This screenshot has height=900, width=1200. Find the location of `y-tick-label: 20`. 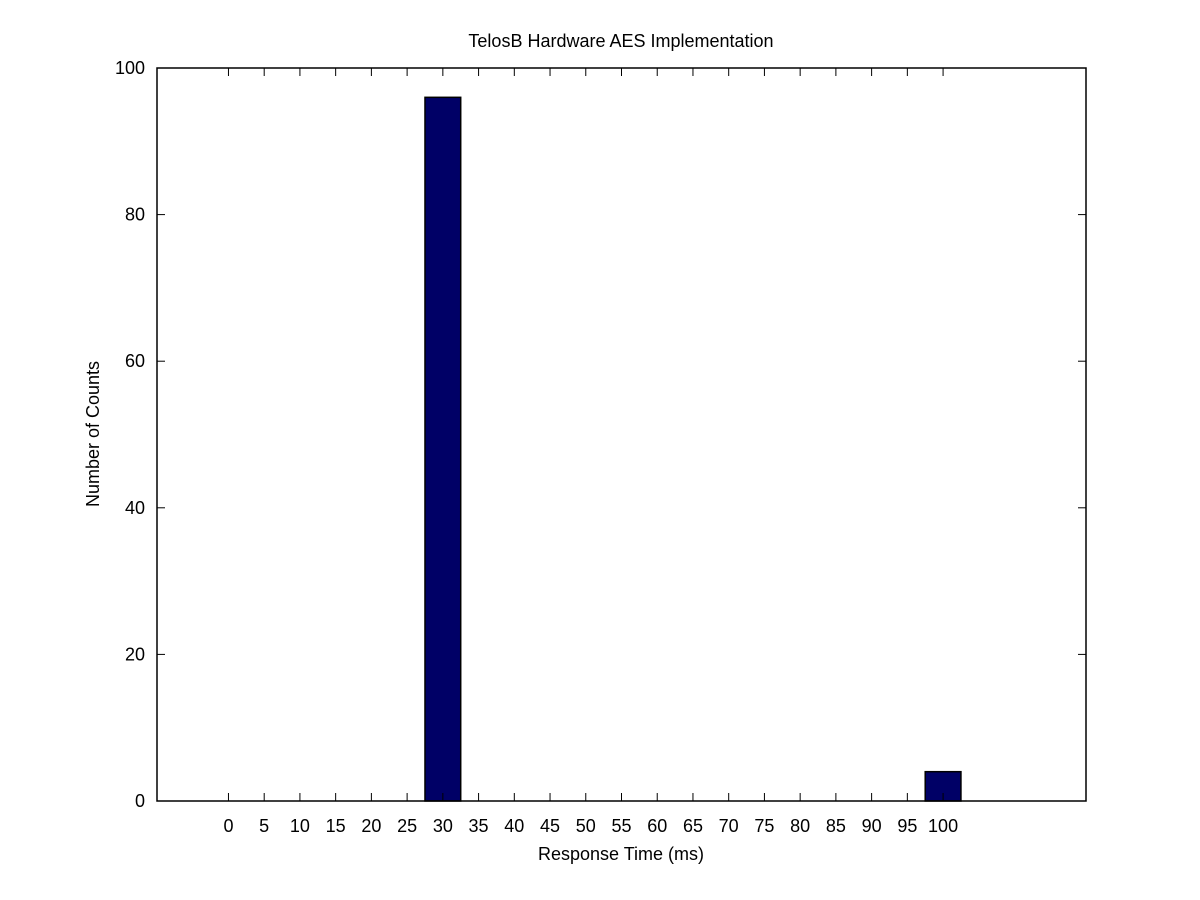

y-tick-label: 20 is located at coordinates (135, 654).